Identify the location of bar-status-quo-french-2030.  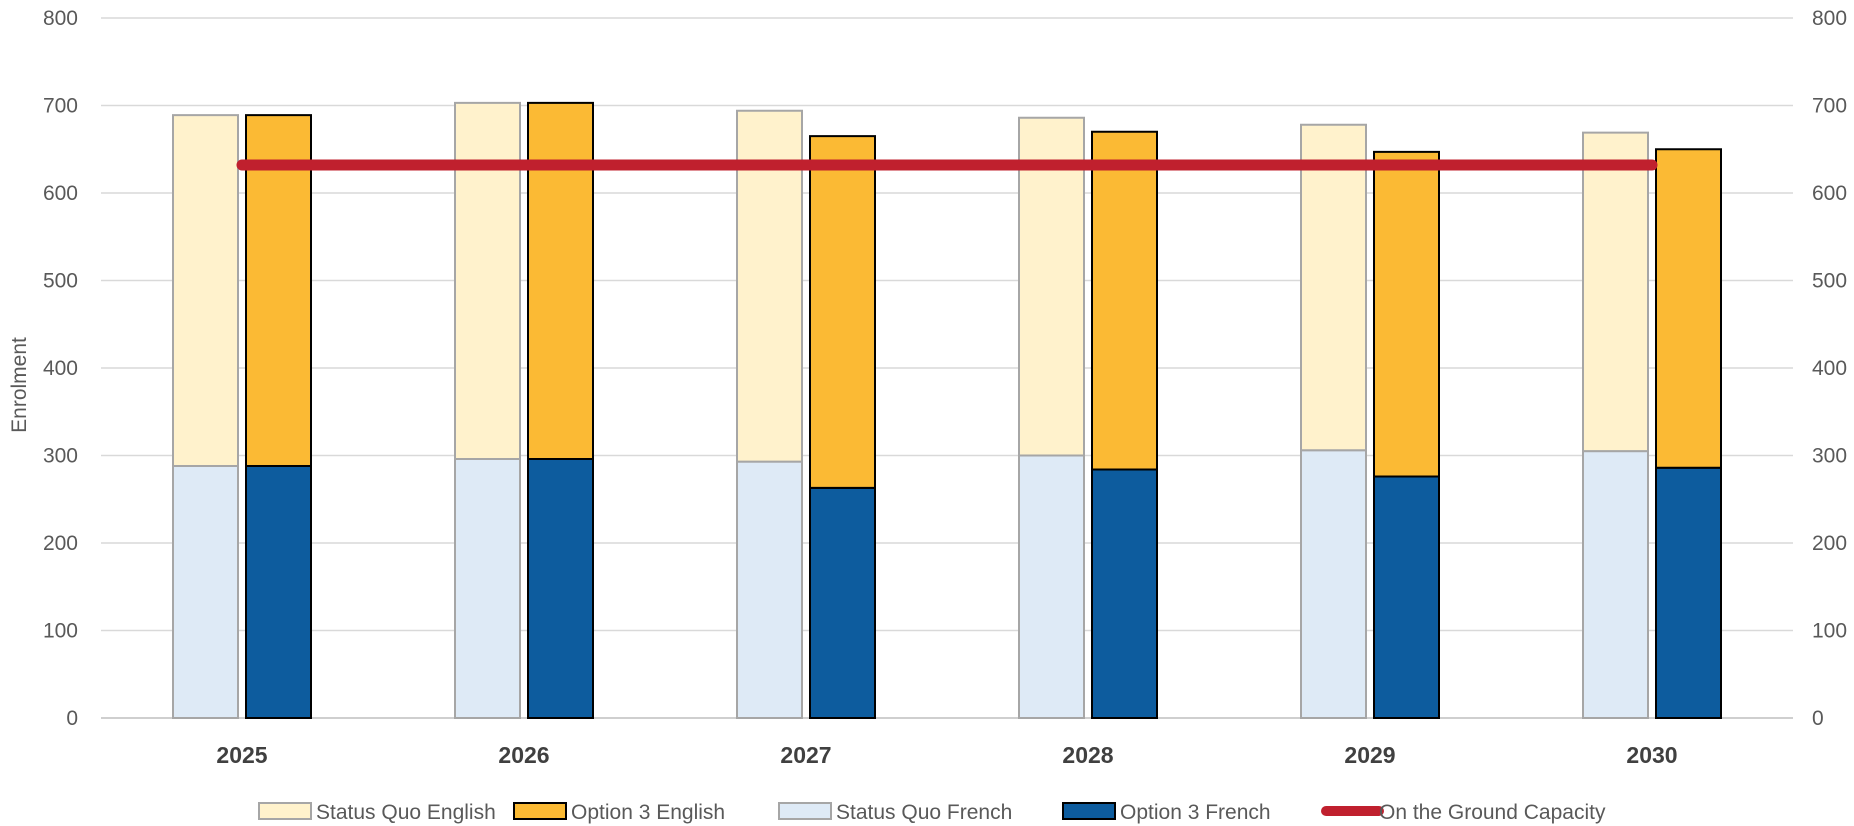
(1615, 584).